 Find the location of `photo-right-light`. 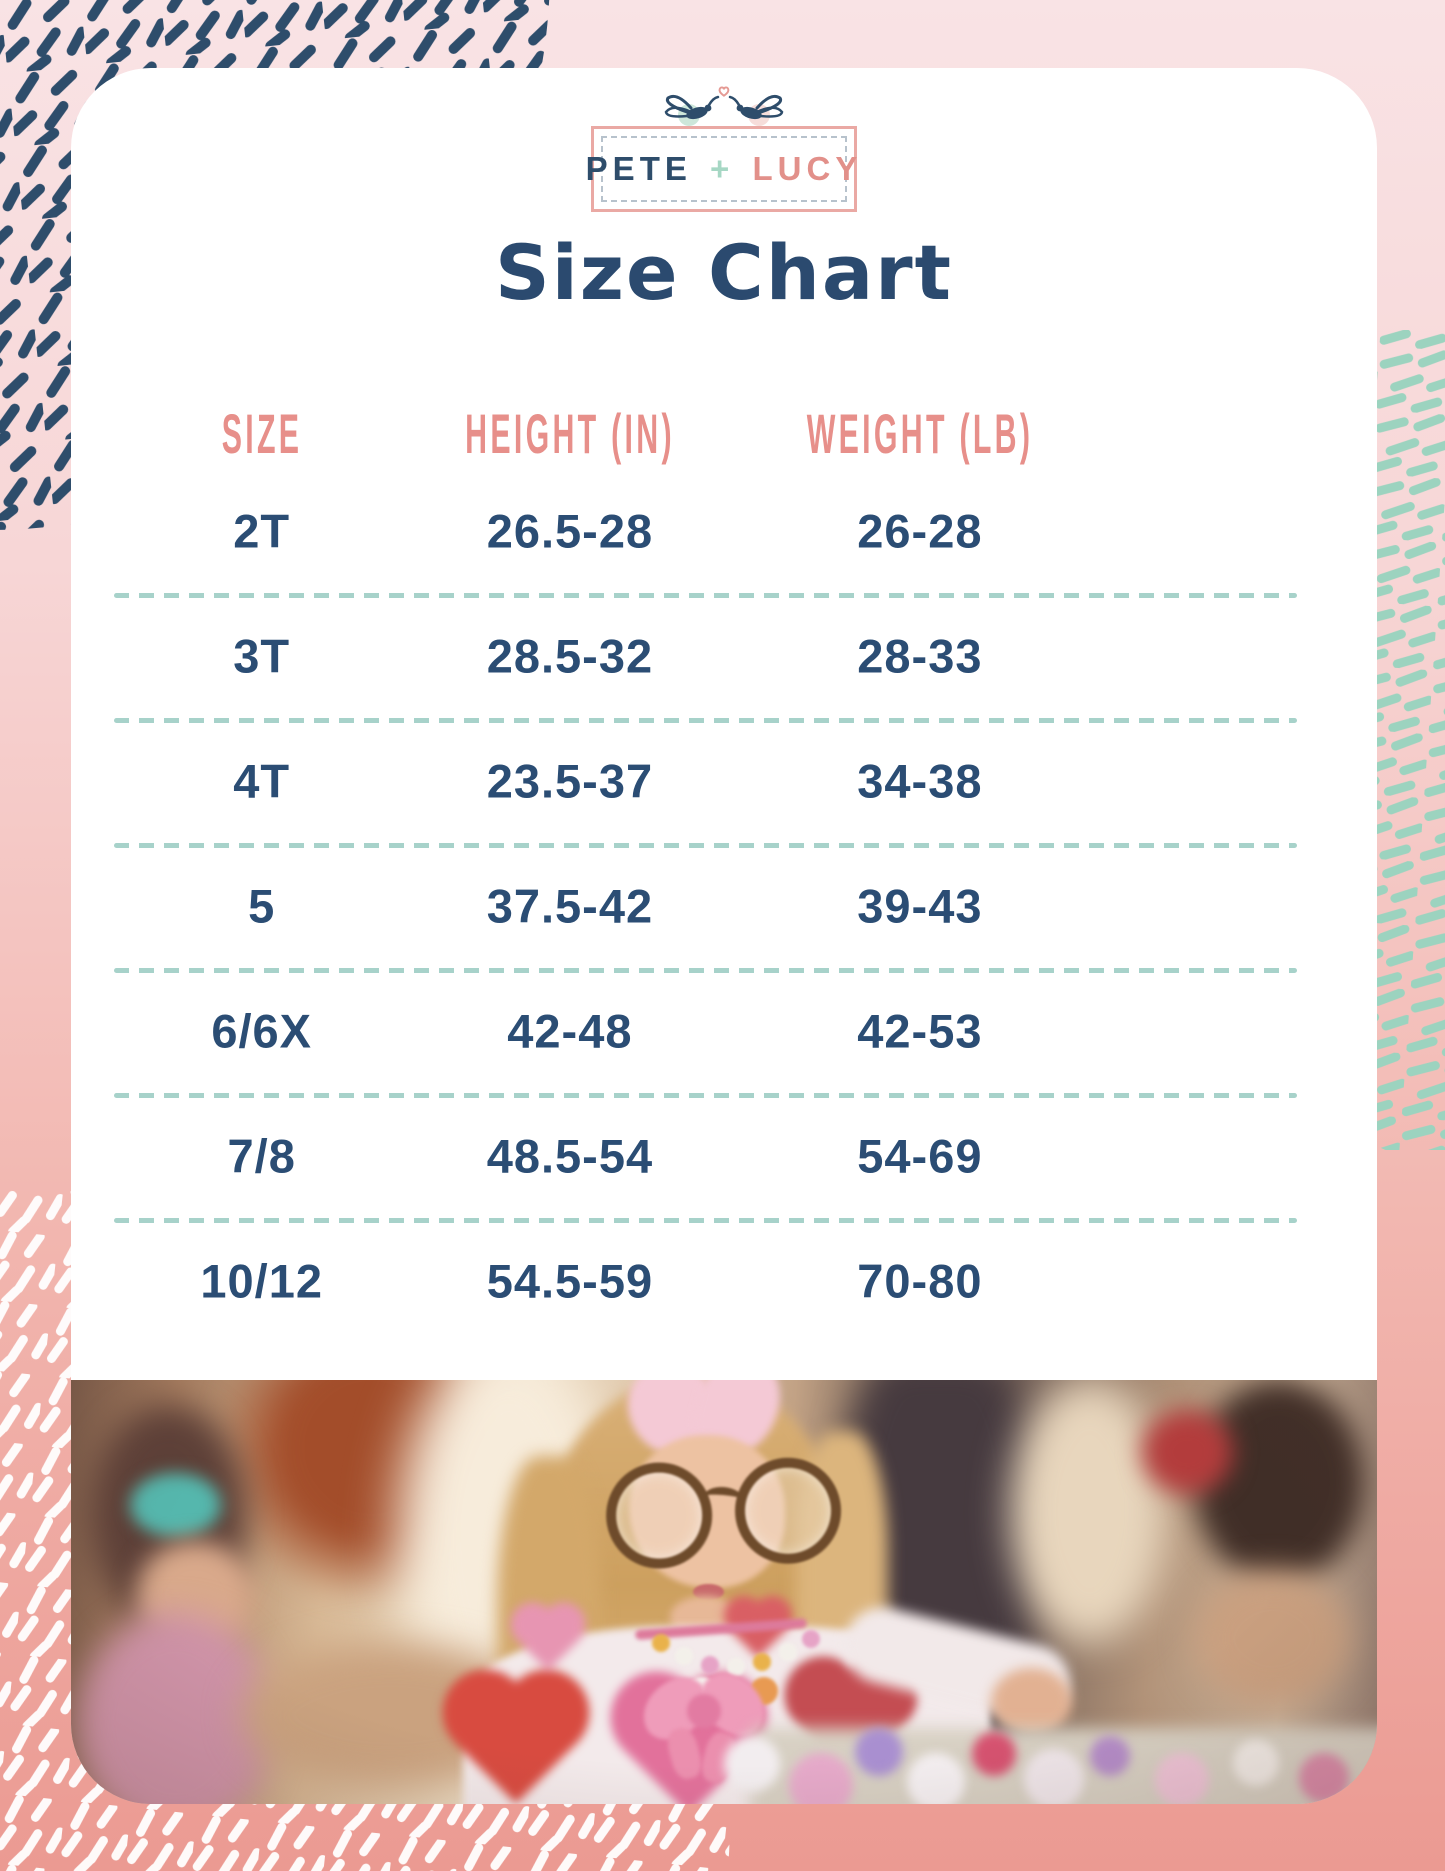

photo-right-light is located at coordinates (1090, 1511).